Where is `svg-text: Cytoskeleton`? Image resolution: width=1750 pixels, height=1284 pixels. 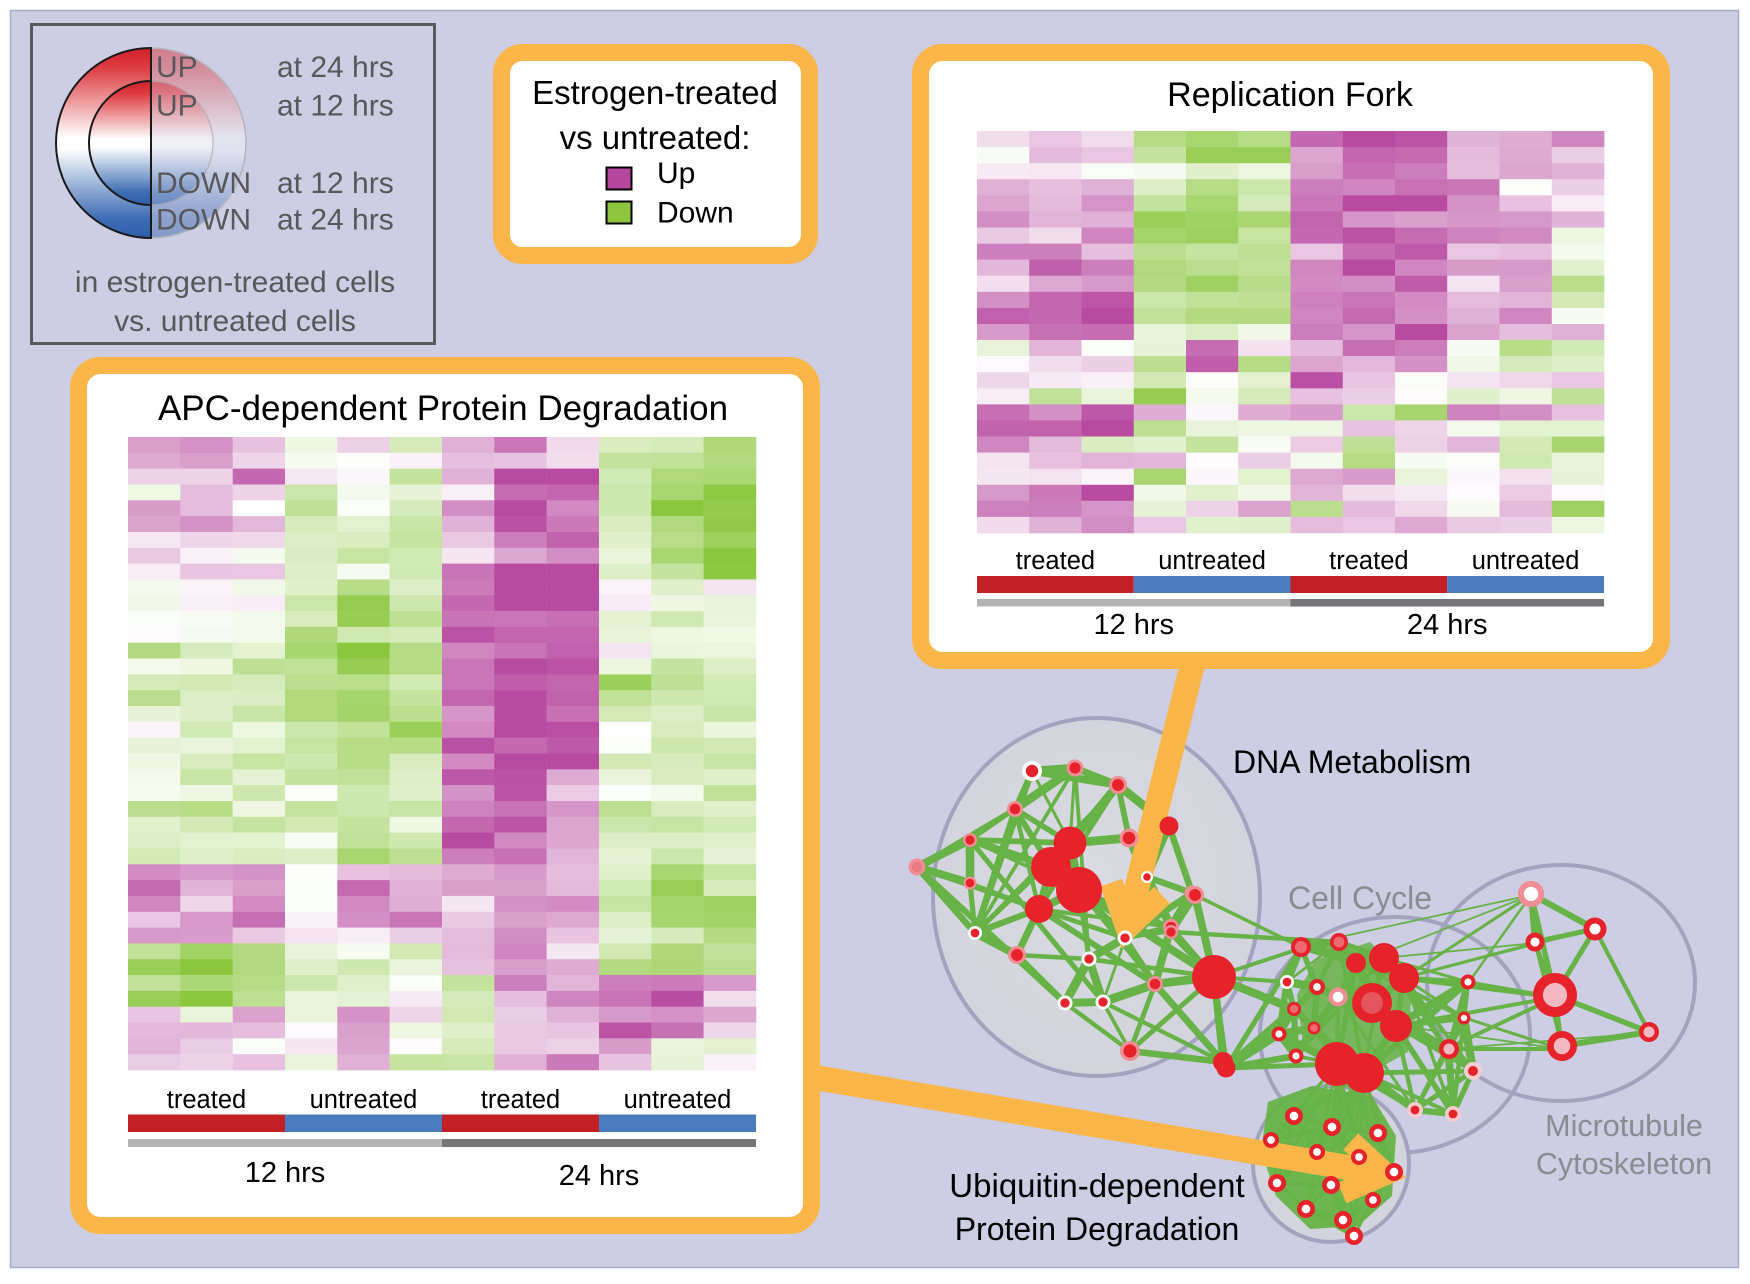
svg-text: Cytoskeleton is located at coordinates (1624, 1164).